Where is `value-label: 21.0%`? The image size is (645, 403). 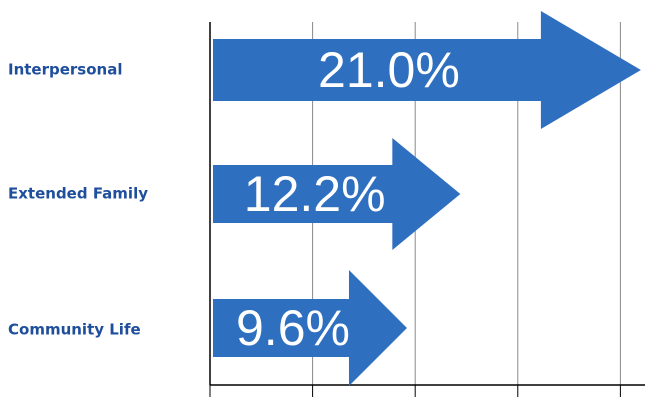 value-label: 21.0% is located at coordinates (389, 70).